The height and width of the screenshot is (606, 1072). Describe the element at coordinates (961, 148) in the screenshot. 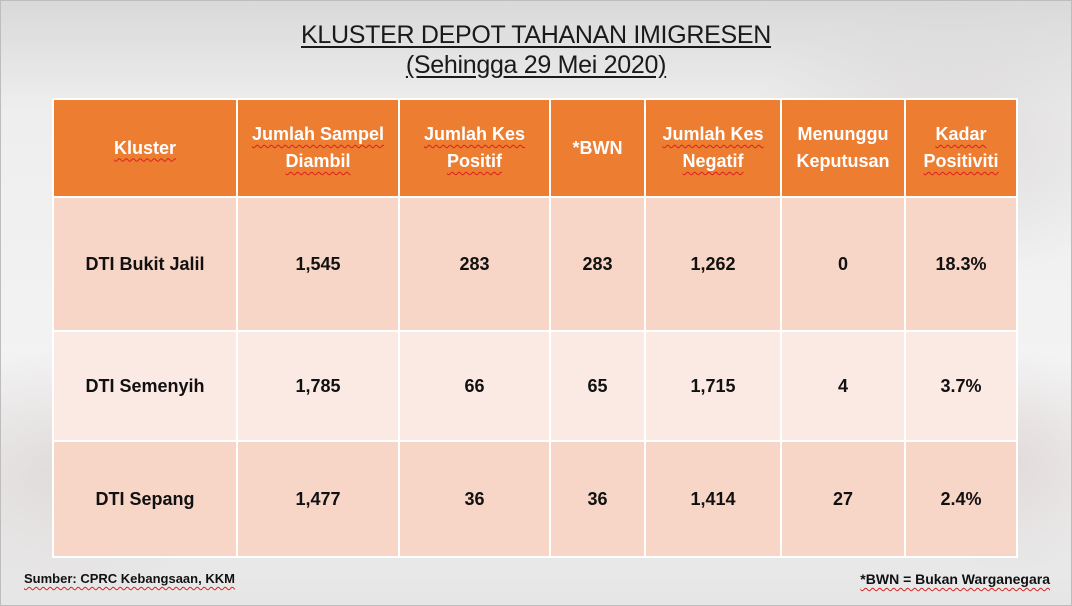

I see `header-kadar: Kadar Positiviti` at that location.